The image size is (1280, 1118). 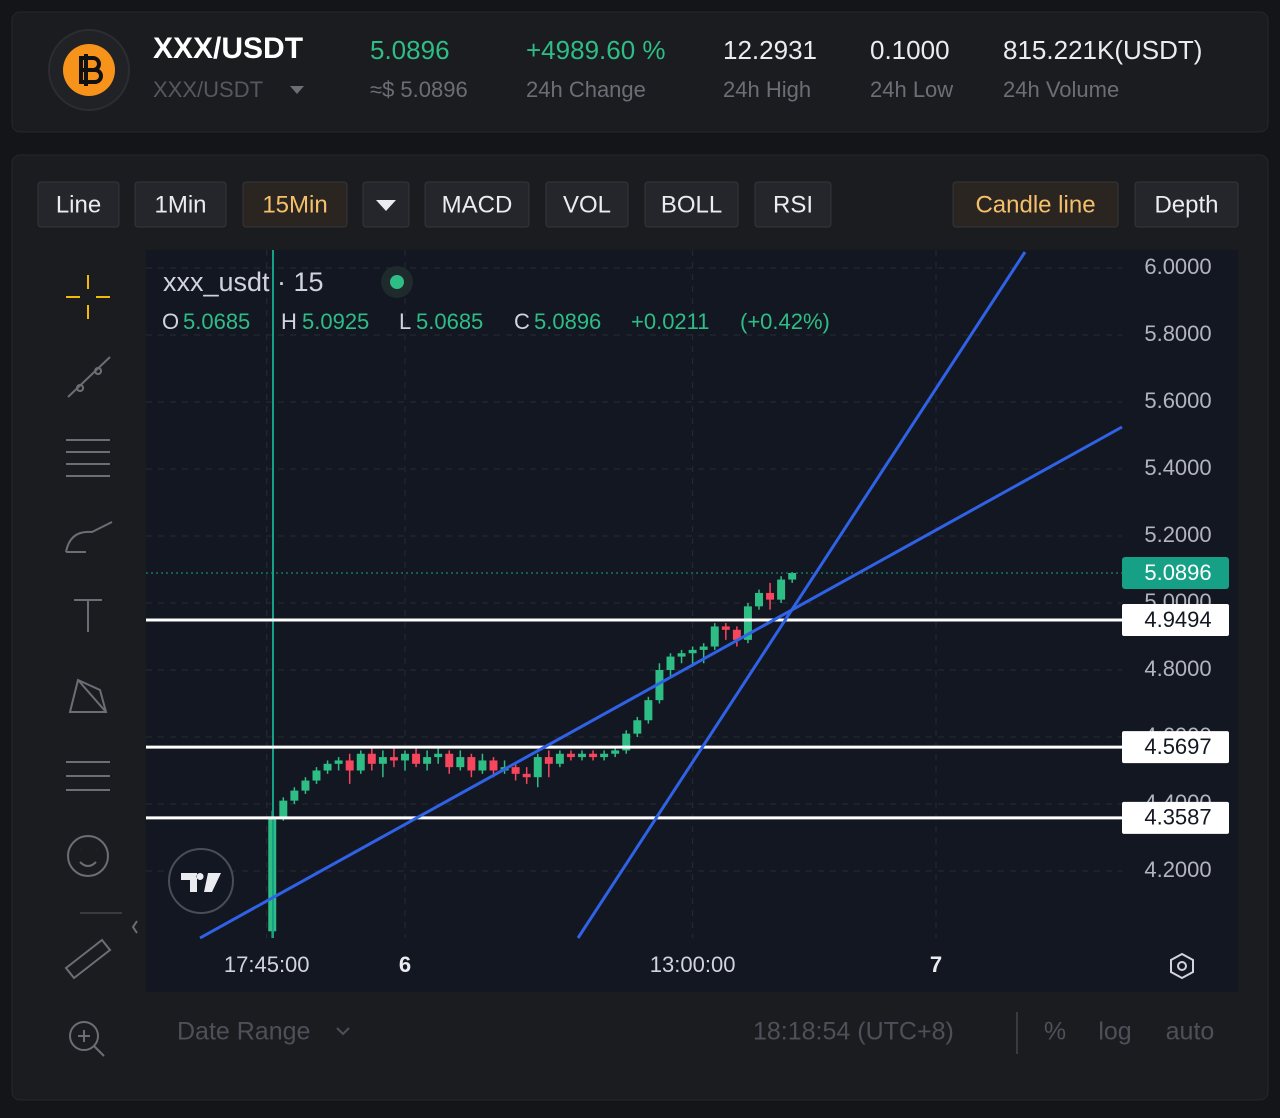 I want to click on toolbar-button-label: 15Min, so click(x=294, y=204).